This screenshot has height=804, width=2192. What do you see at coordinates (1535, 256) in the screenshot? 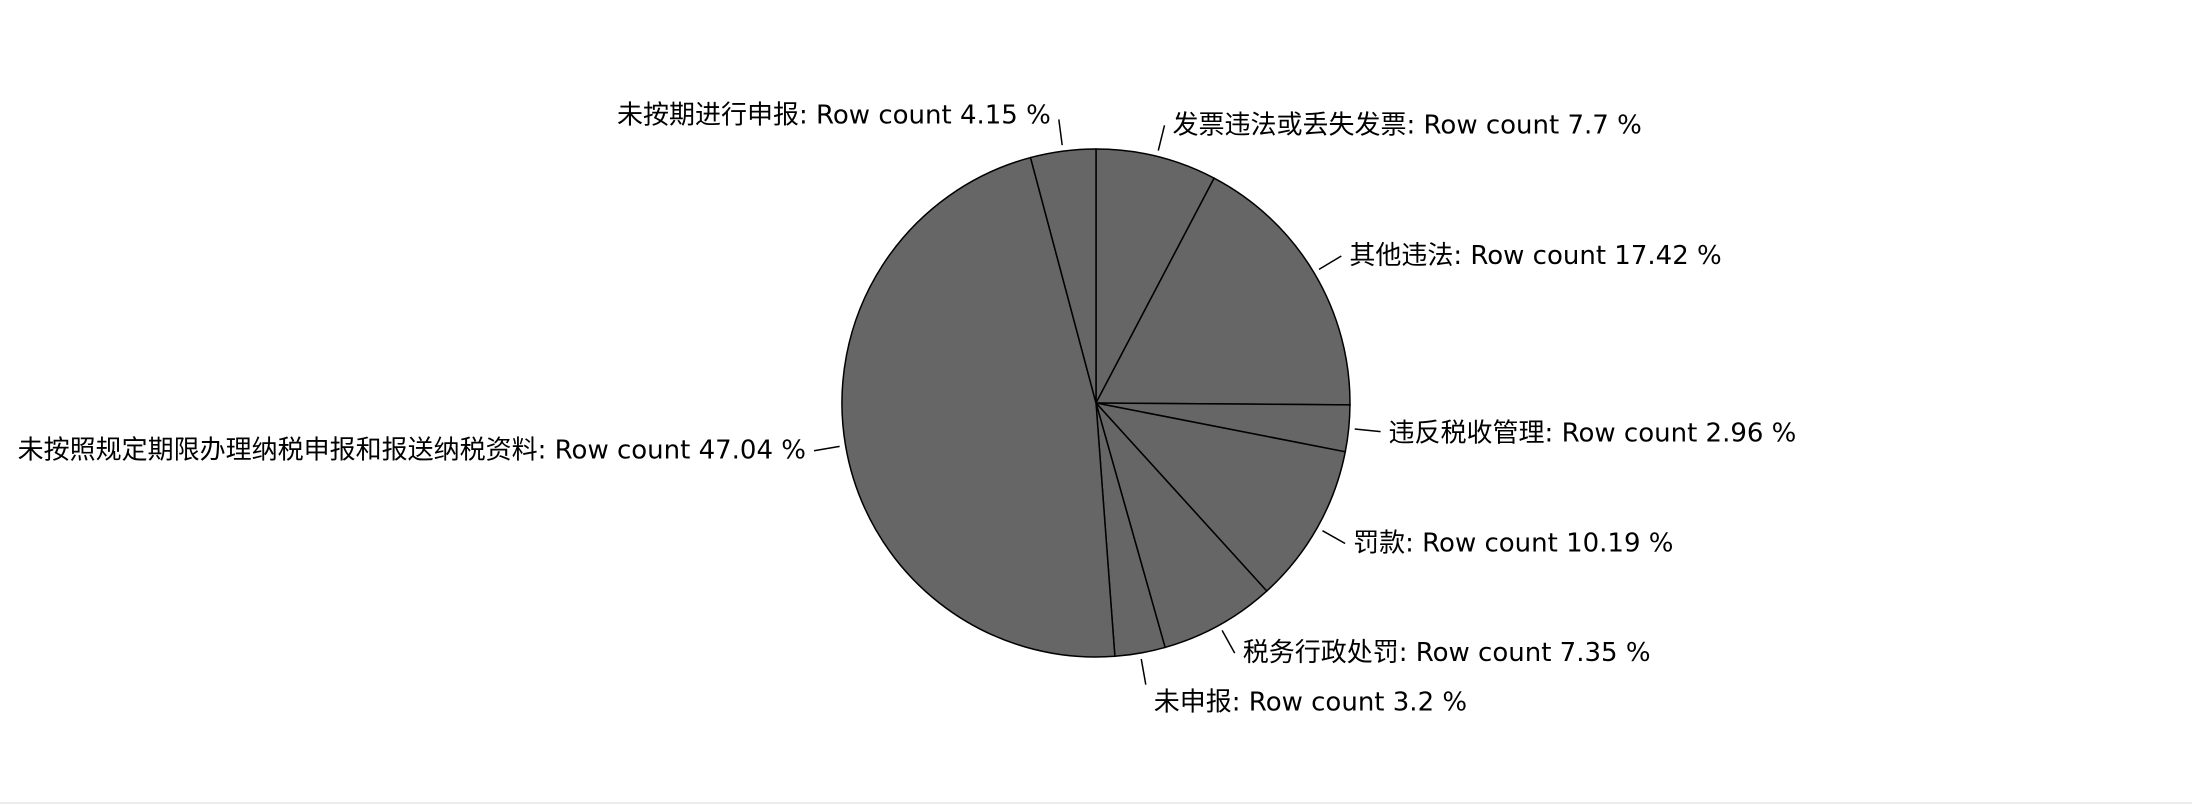
I see `pie-slice-label: 其他违法: Row count 17.42 %` at bounding box center [1535, 256].